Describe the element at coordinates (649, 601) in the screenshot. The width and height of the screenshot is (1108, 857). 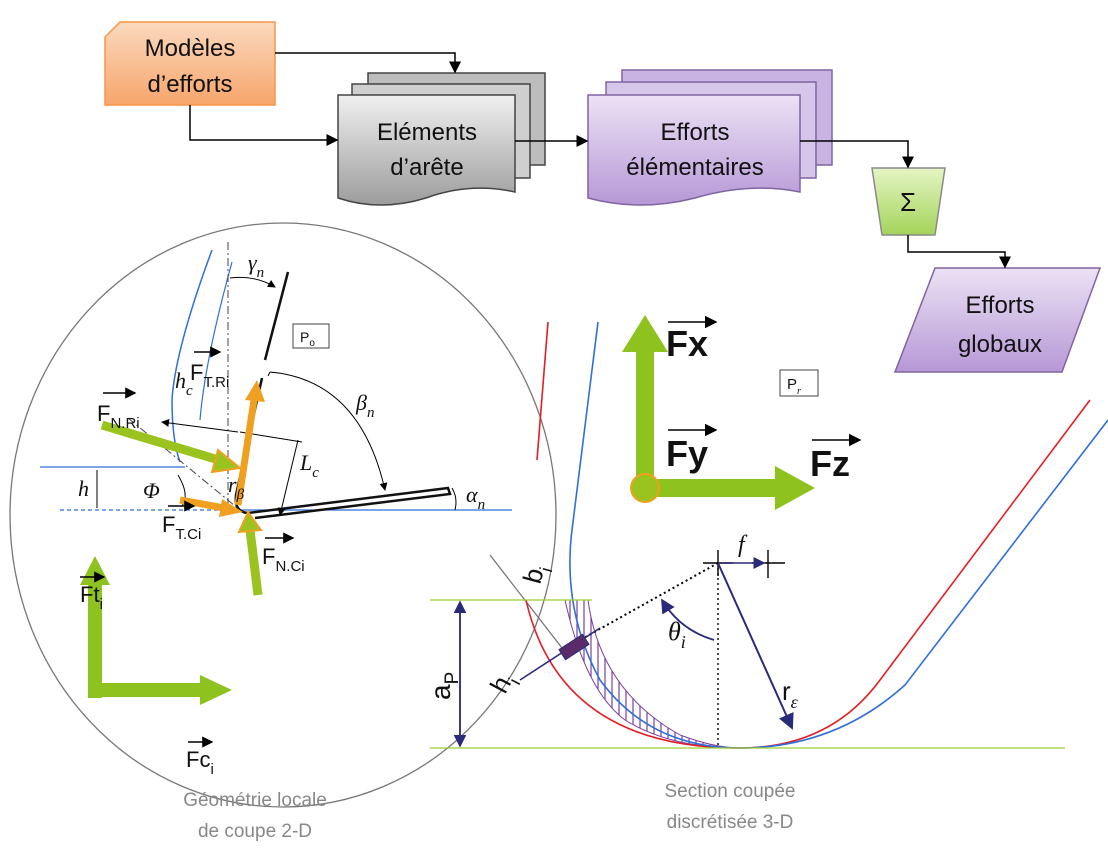
I see `radius-line` at that location.